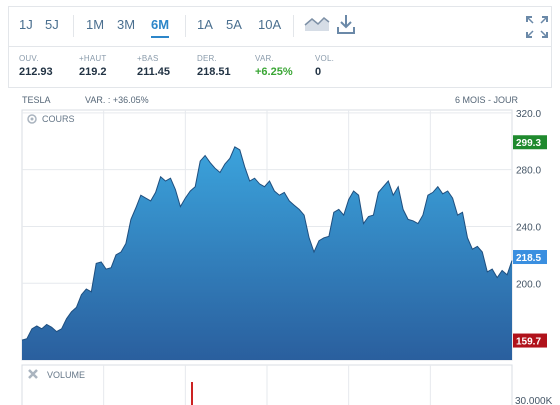  I want to click on period-1m-button: 1M, so click(95, 24).